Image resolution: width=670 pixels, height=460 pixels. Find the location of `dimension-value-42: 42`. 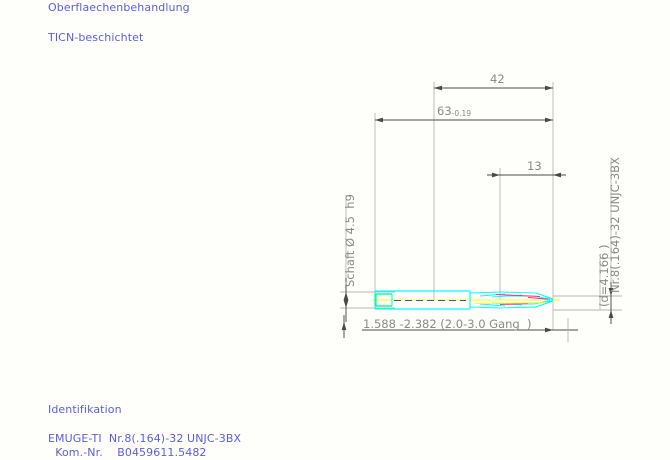

dimension-value-42: 42 is located at coordinates (497, 79).